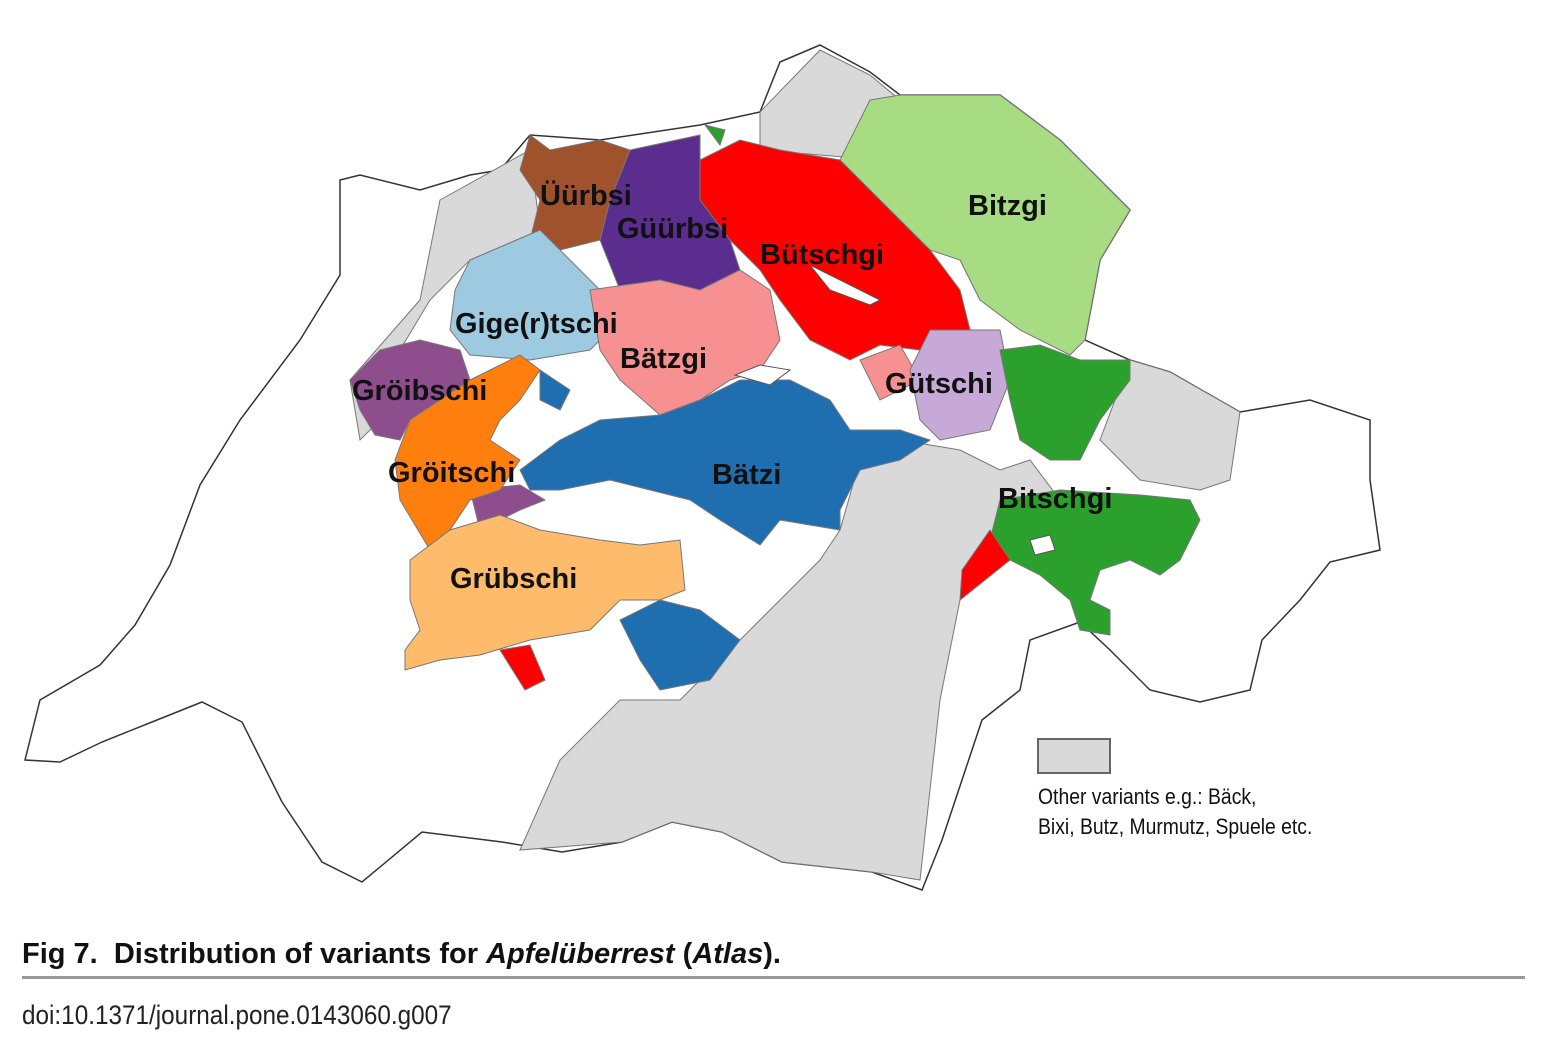 The width and height of the screenshot is (1543, 1051). I want to click on legend-swatch-other, so click(1074, 756).